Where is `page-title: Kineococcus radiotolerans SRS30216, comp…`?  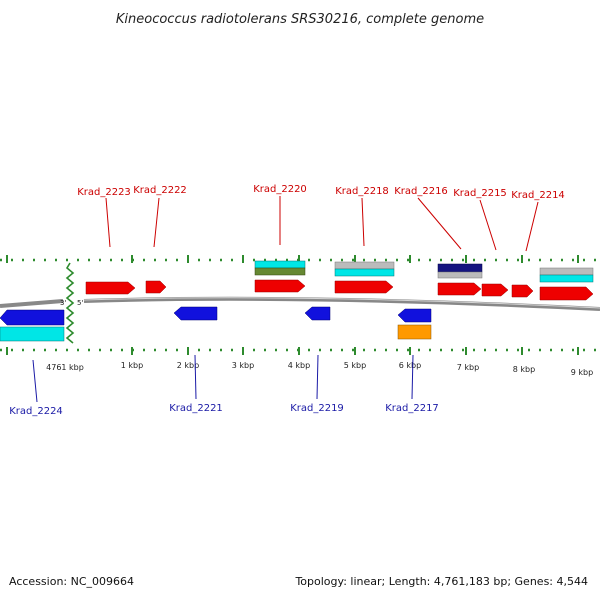
page-title: Kineococcus radiotolerans SRS30216, comp… is located at coordinates (300, 19).